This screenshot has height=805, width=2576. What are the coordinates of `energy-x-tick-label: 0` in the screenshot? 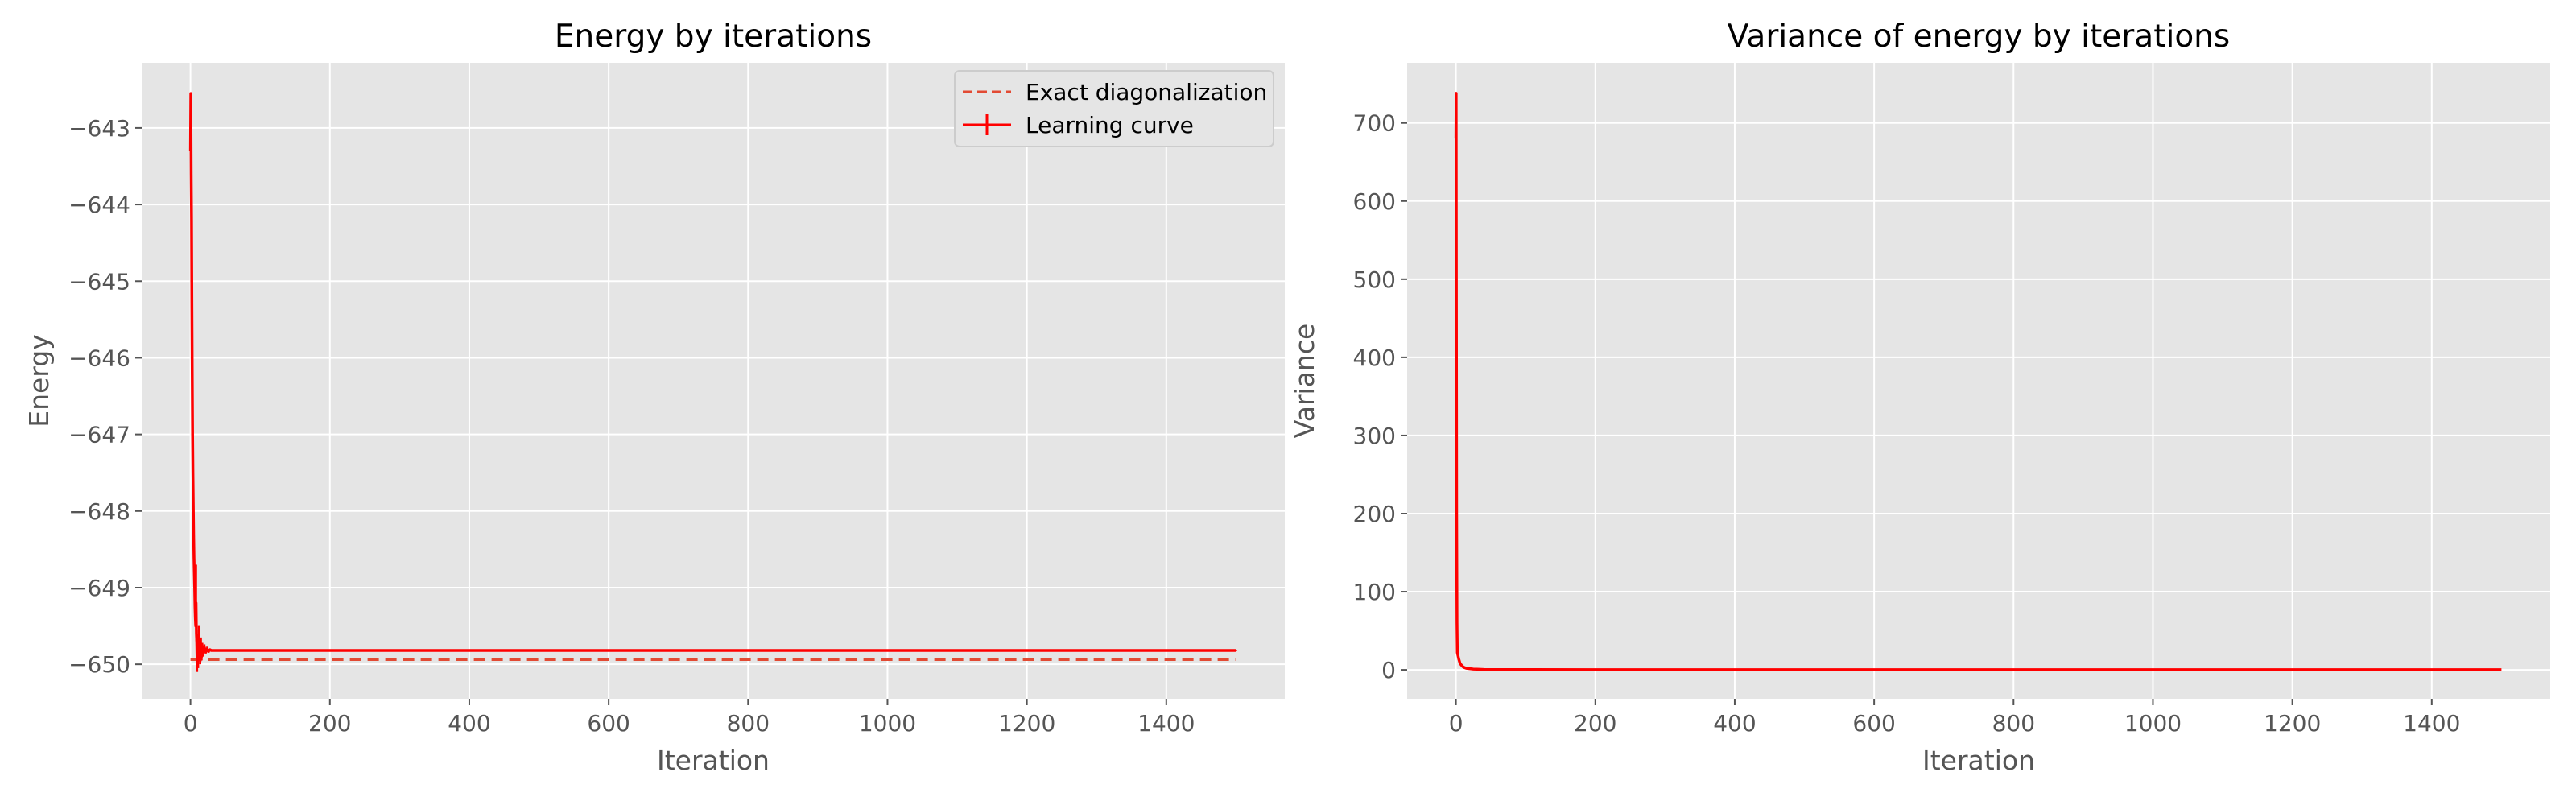 It's located at (191, 723).